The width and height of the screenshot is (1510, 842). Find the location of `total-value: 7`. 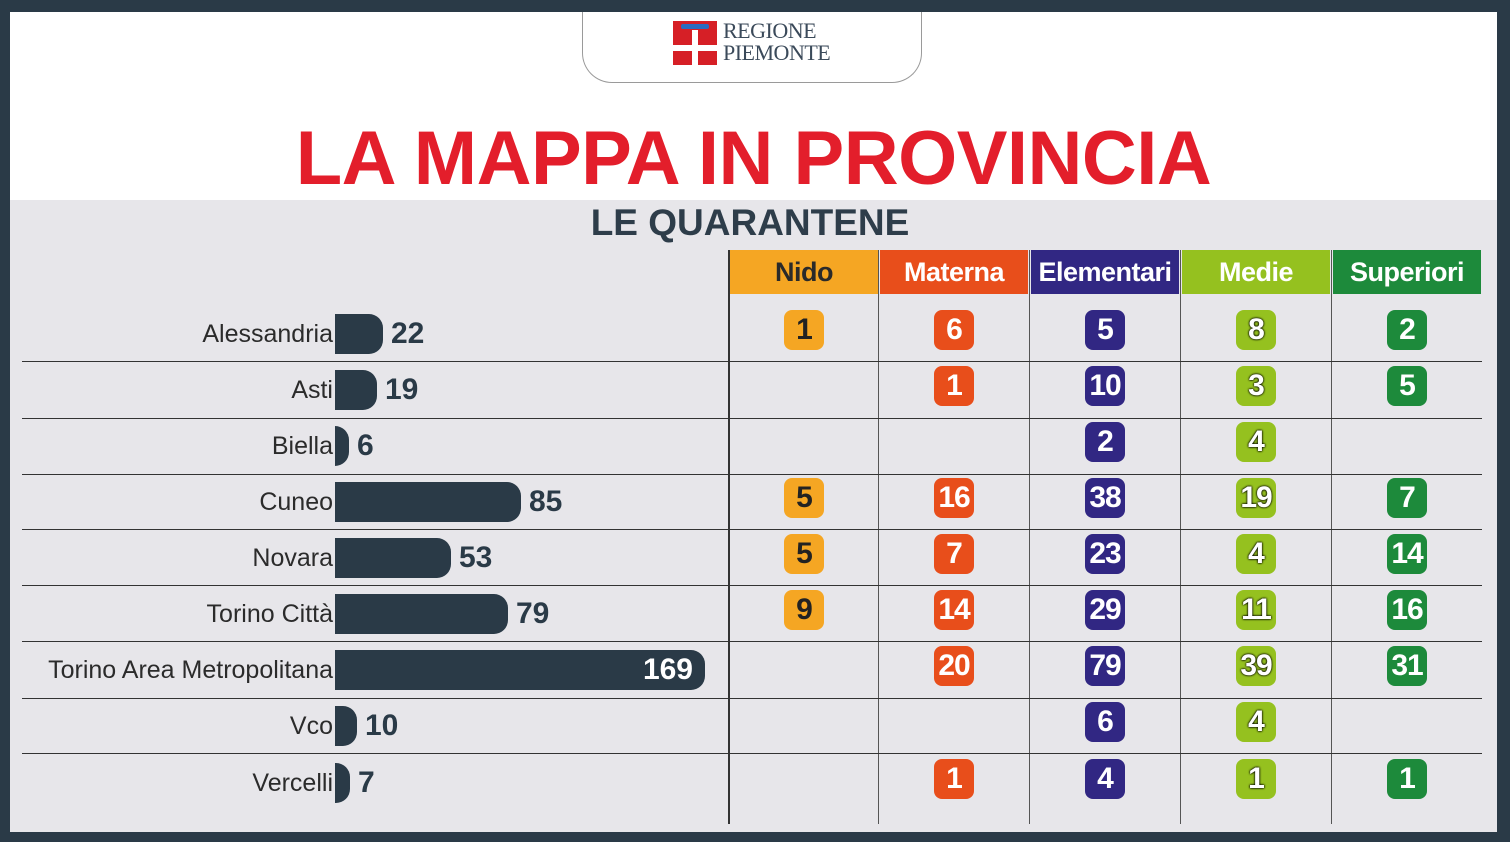

total-value: 7 is located at coordinates (366, 782).